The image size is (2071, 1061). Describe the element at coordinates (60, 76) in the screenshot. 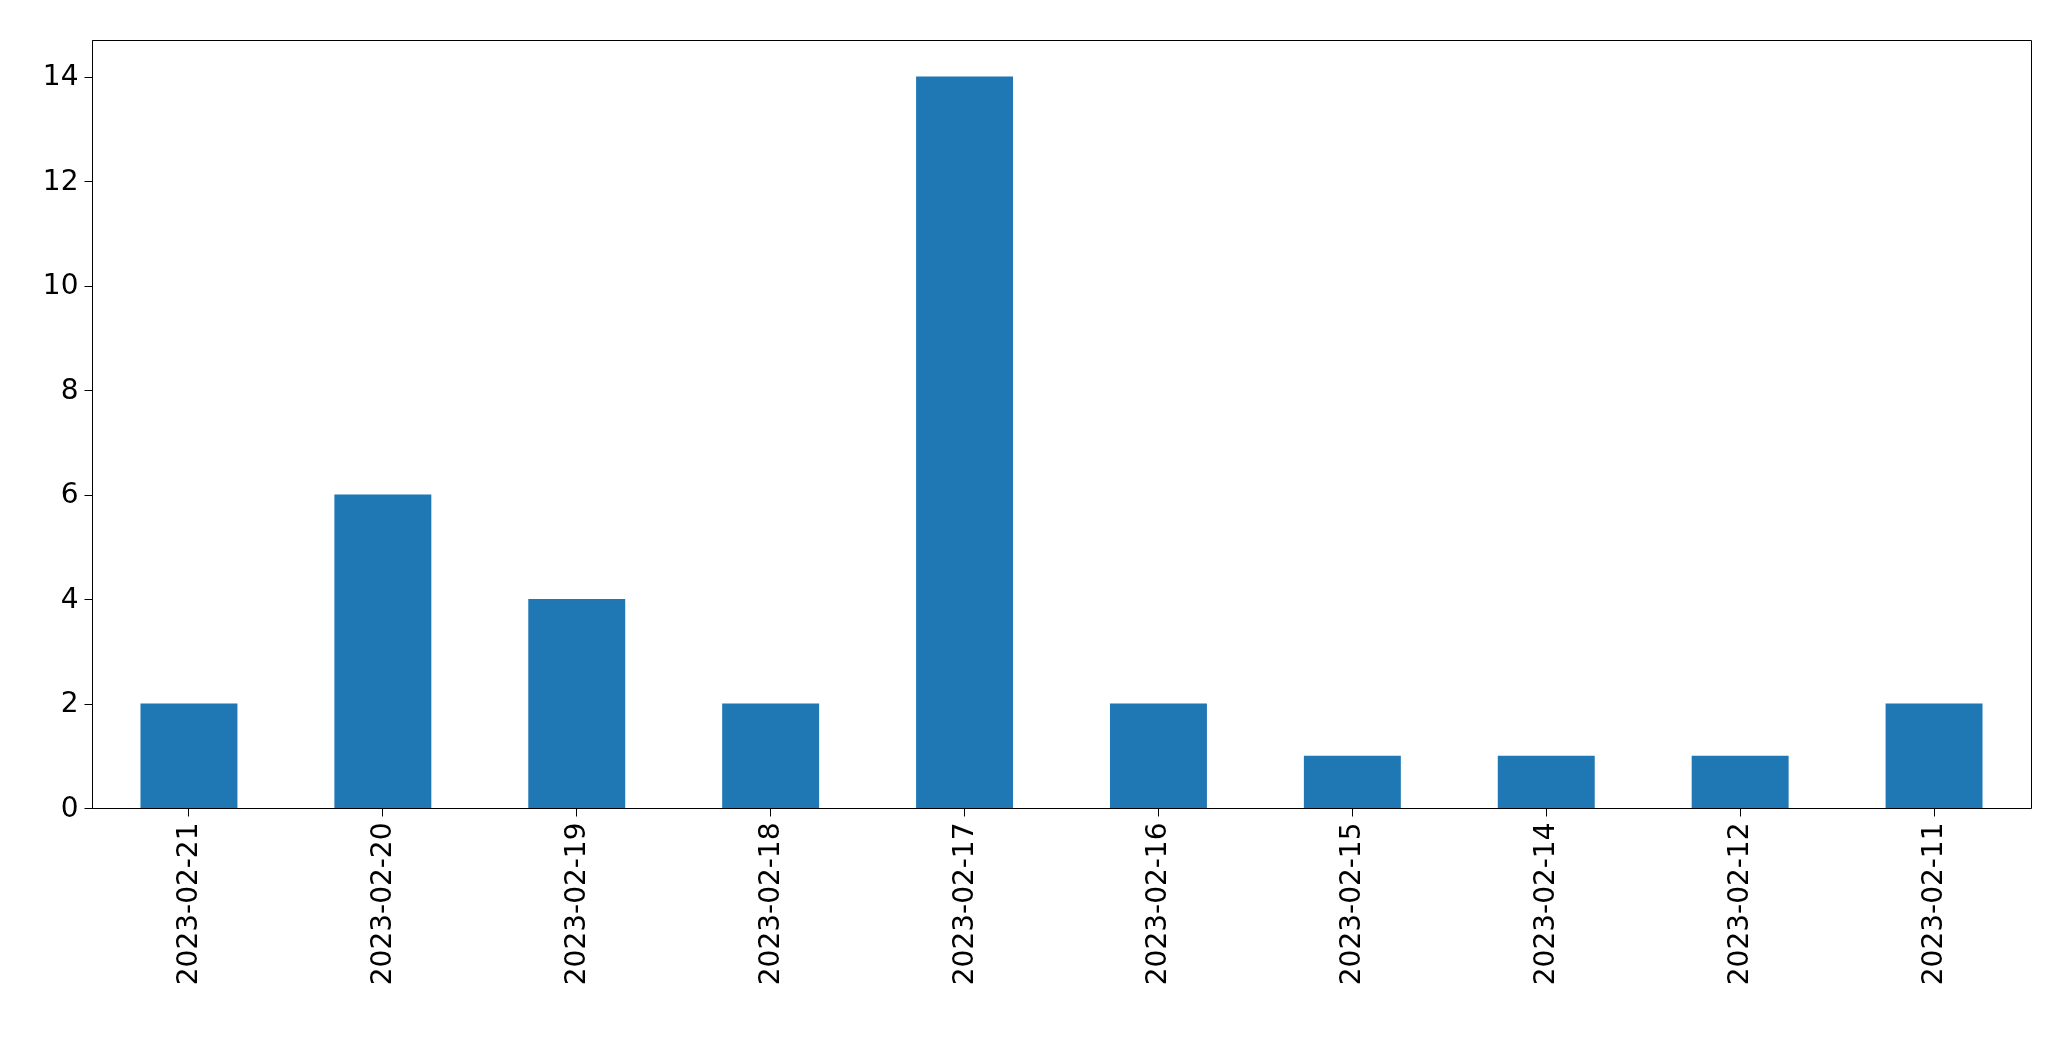

I see `y-tick-label: 14` at that location.